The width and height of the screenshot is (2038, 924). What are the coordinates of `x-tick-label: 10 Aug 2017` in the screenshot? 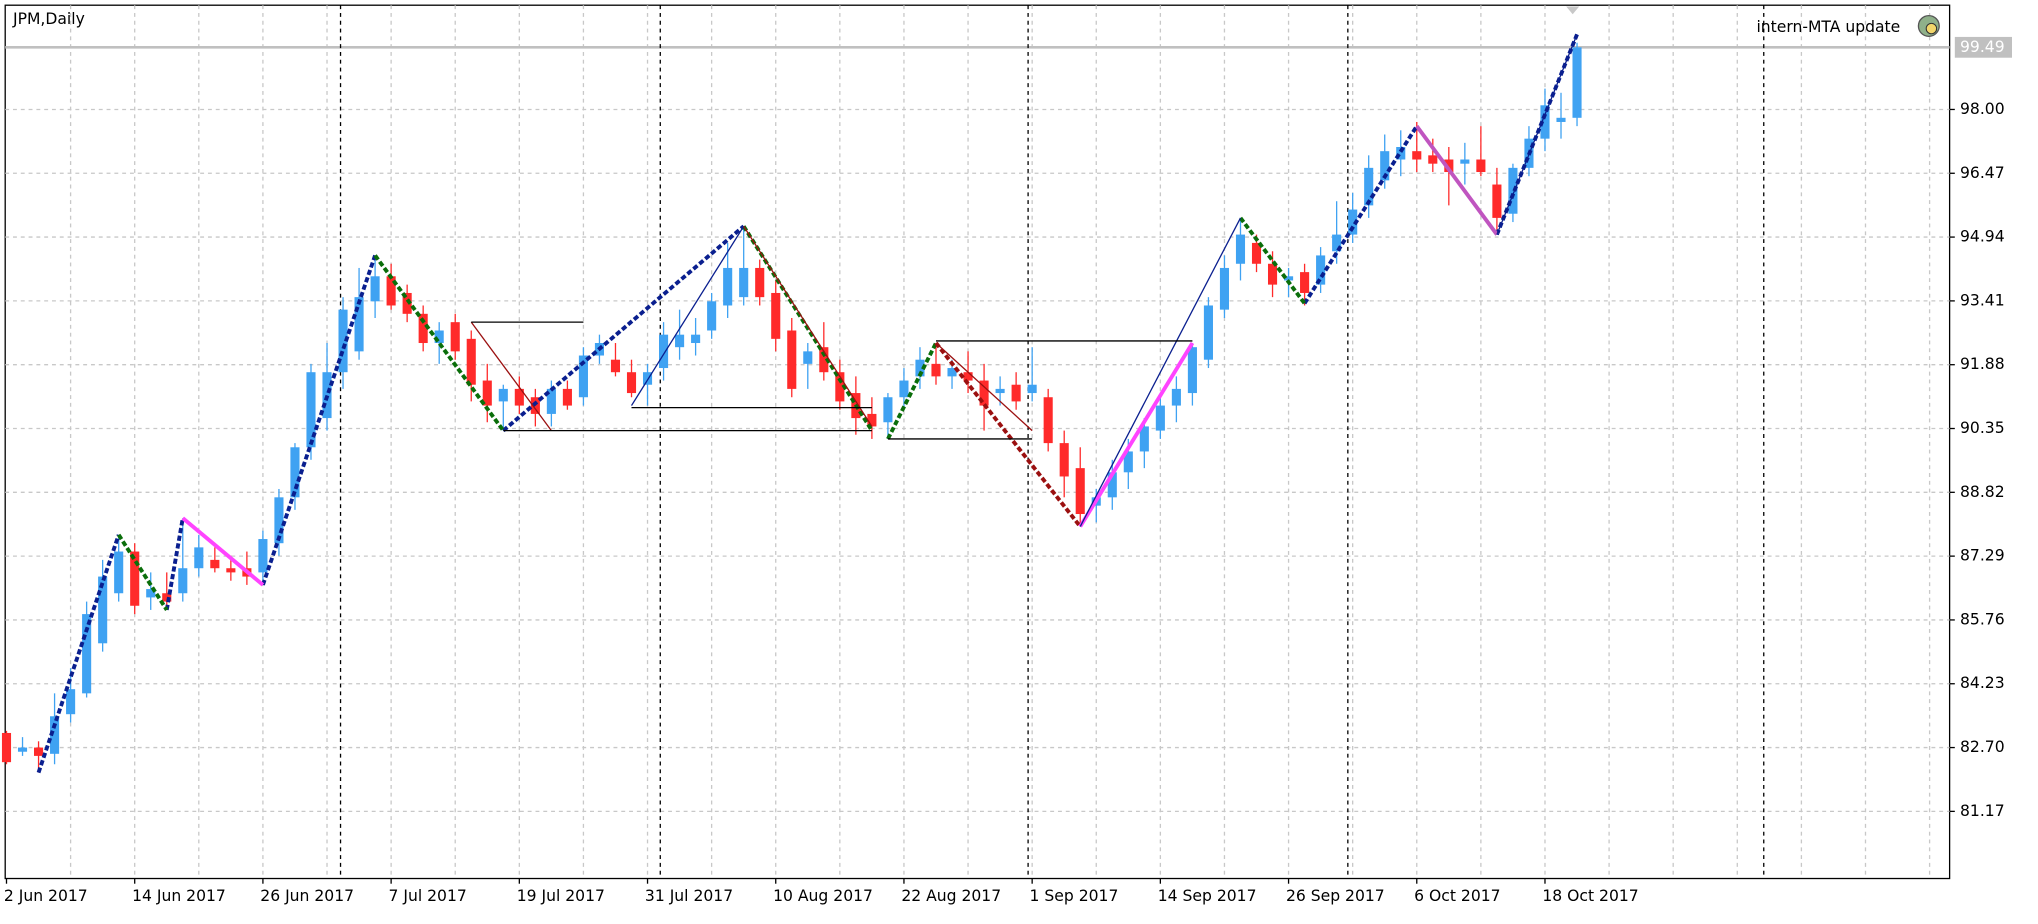 It's located at (823, 896).